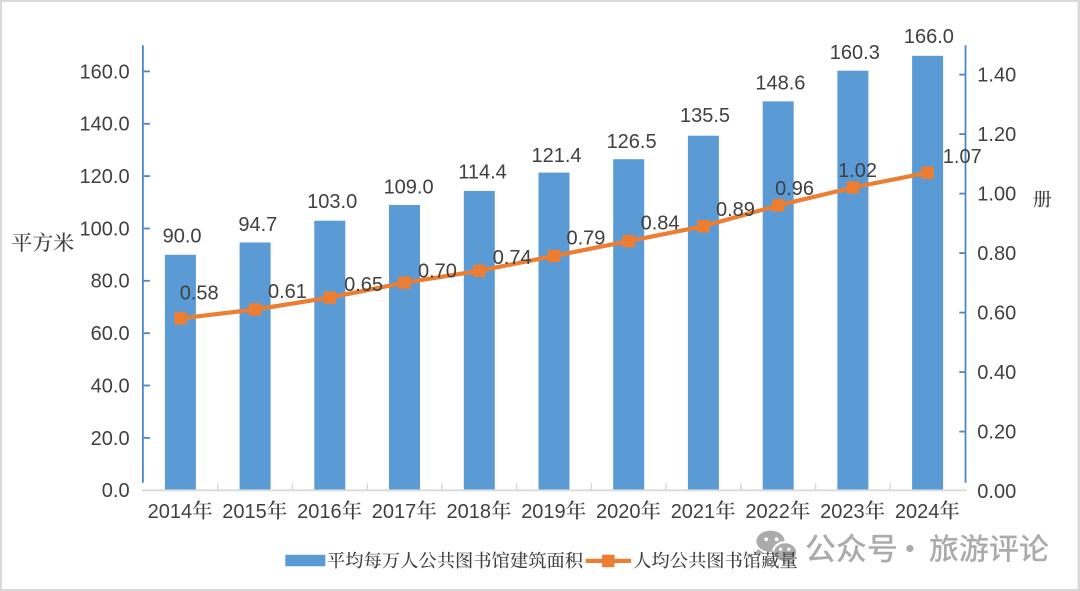 This screenshot has height=591, width=1080. I want to click on svg-text: 0.20, so click(996, 433).